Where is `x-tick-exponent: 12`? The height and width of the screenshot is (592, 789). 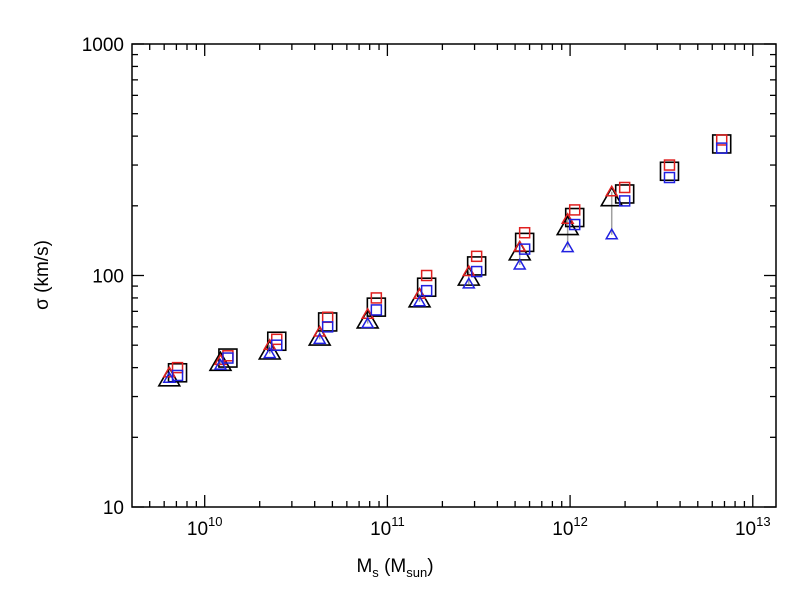 x-tick-exponent: 12 is located at coordinates (580, 521).